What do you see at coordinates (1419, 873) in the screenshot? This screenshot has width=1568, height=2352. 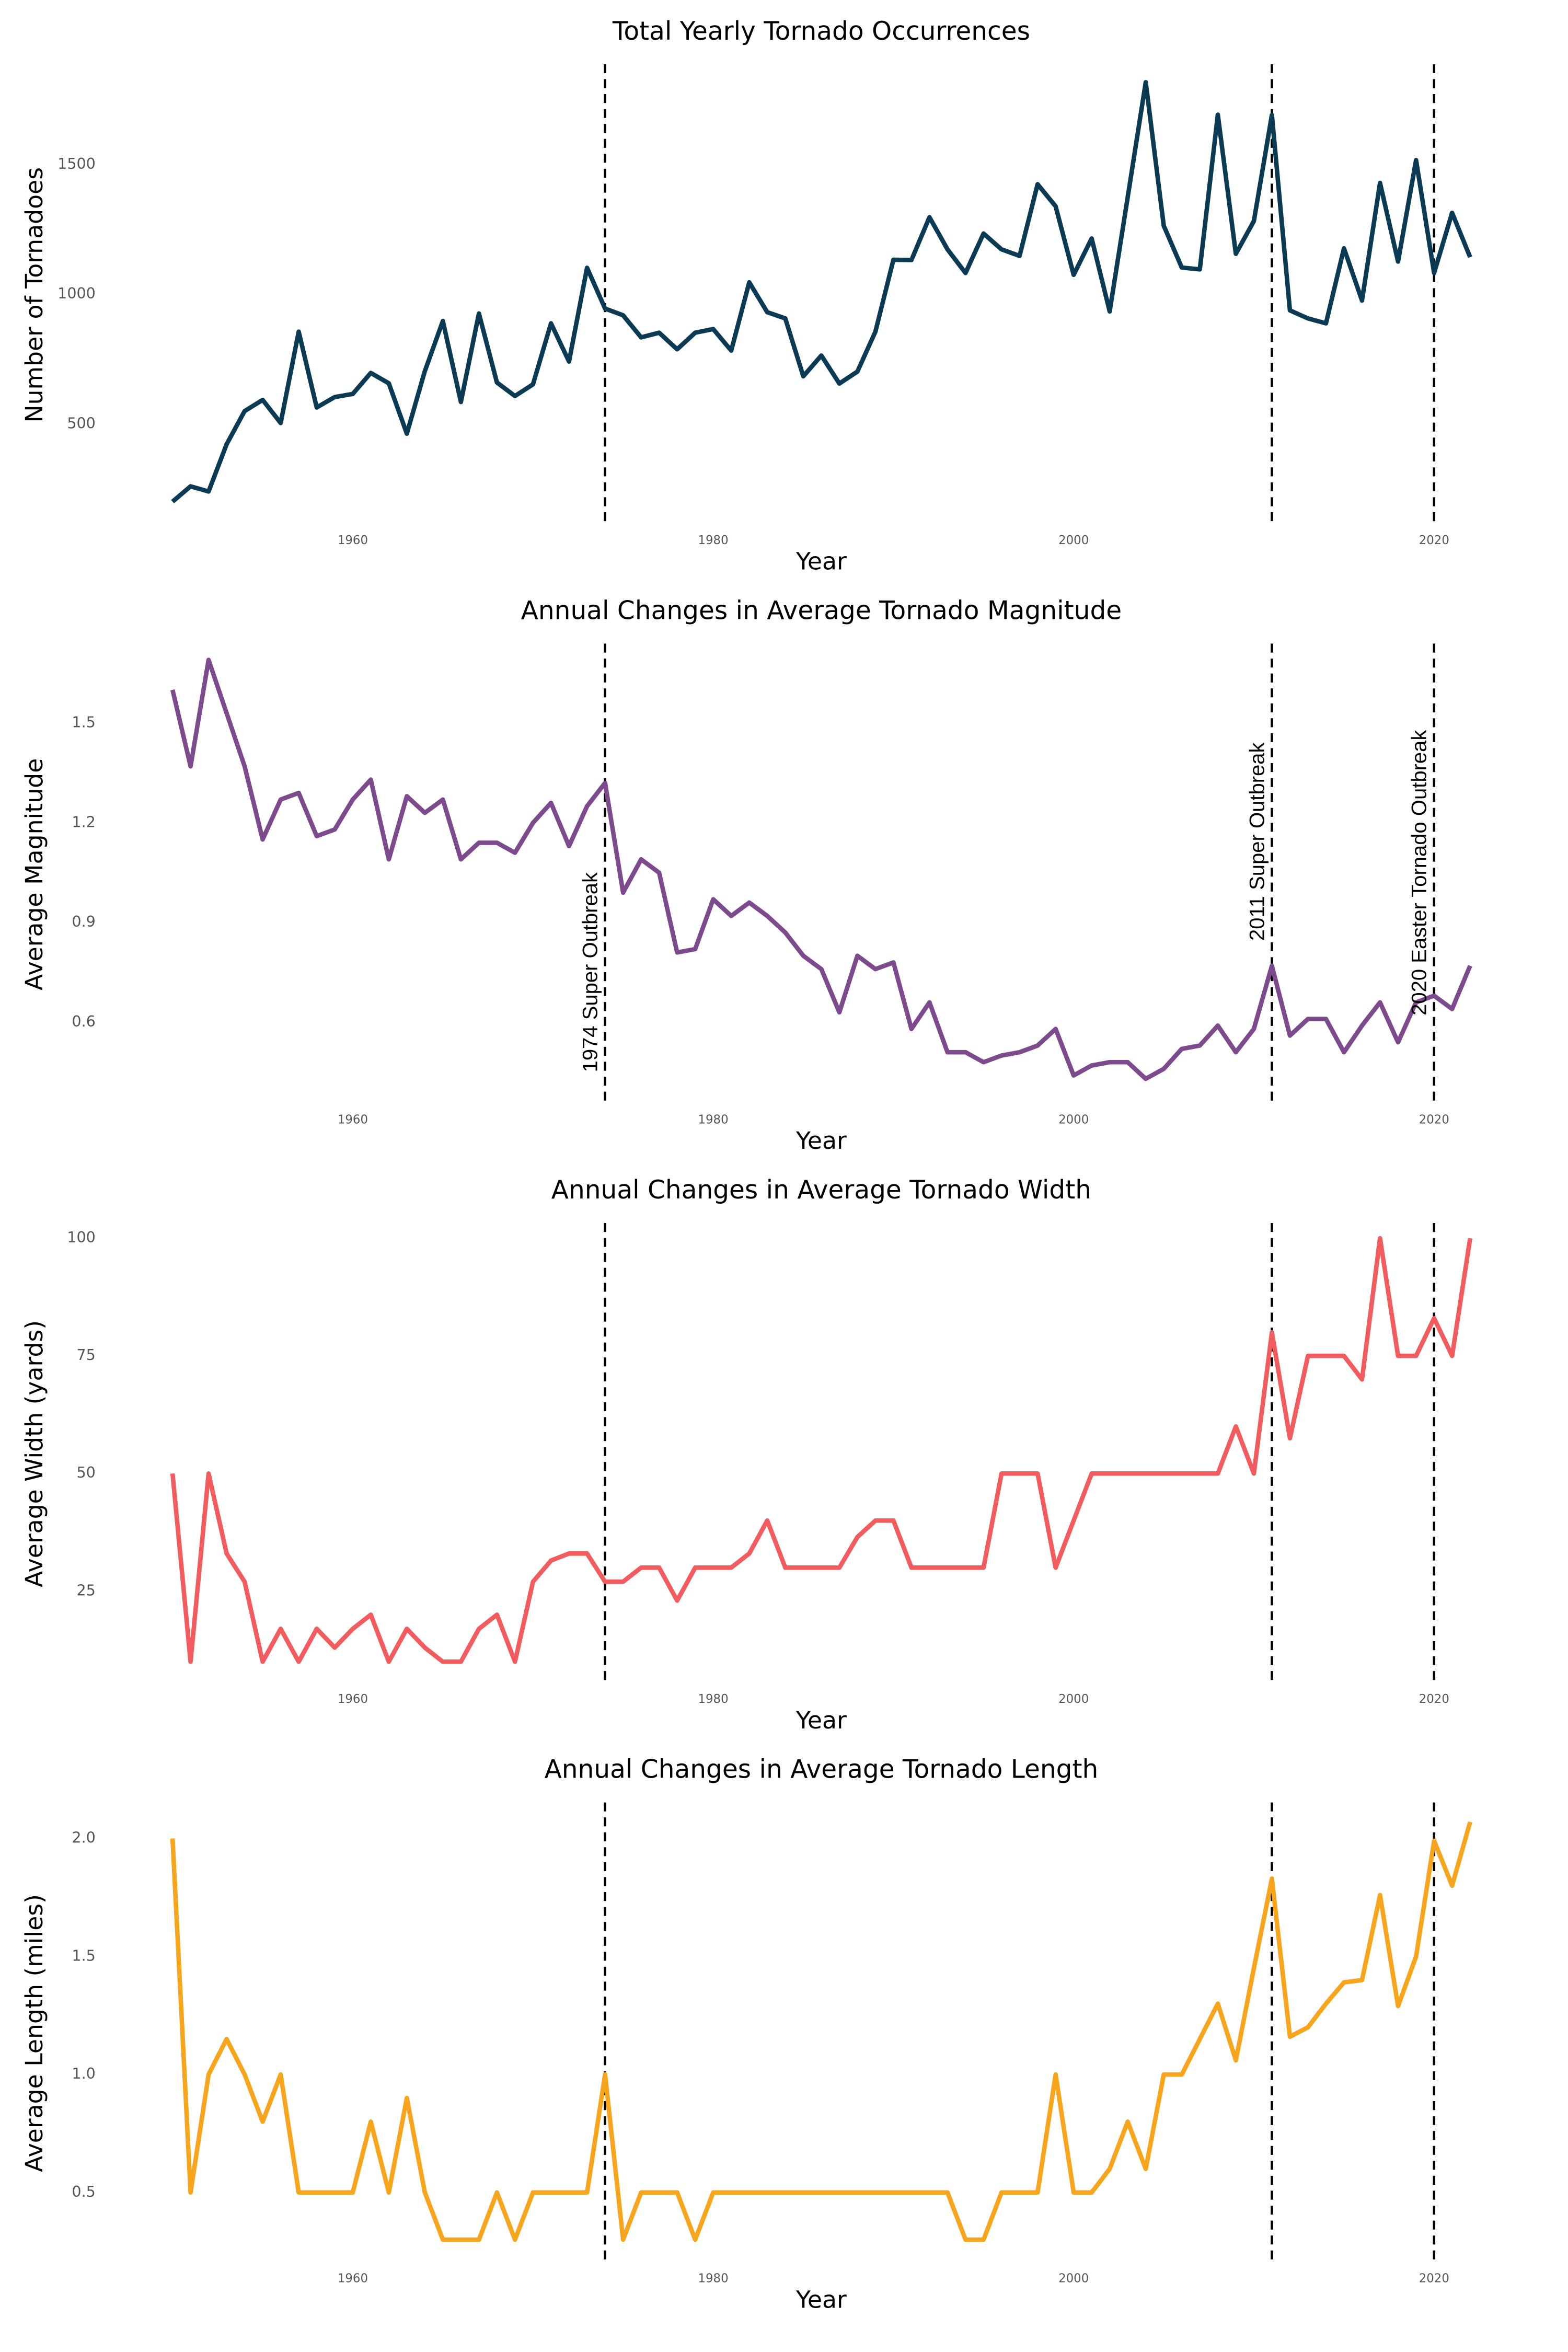 I see `annotation: 2020 Easter Tornado Outbreak` at bounding box center [1419, 873].